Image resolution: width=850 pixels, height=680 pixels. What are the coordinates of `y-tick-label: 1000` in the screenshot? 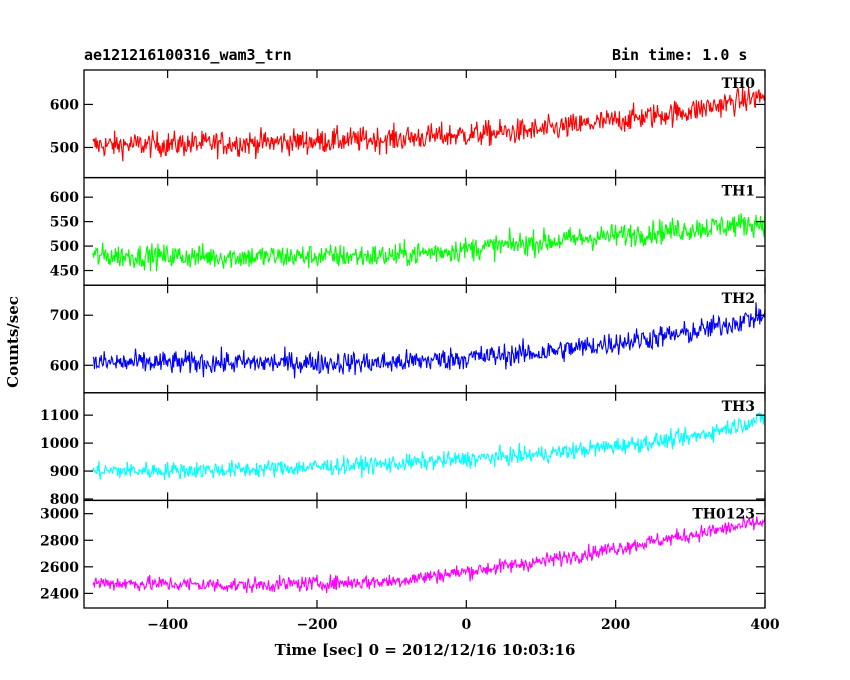 It's located at (59, 444).